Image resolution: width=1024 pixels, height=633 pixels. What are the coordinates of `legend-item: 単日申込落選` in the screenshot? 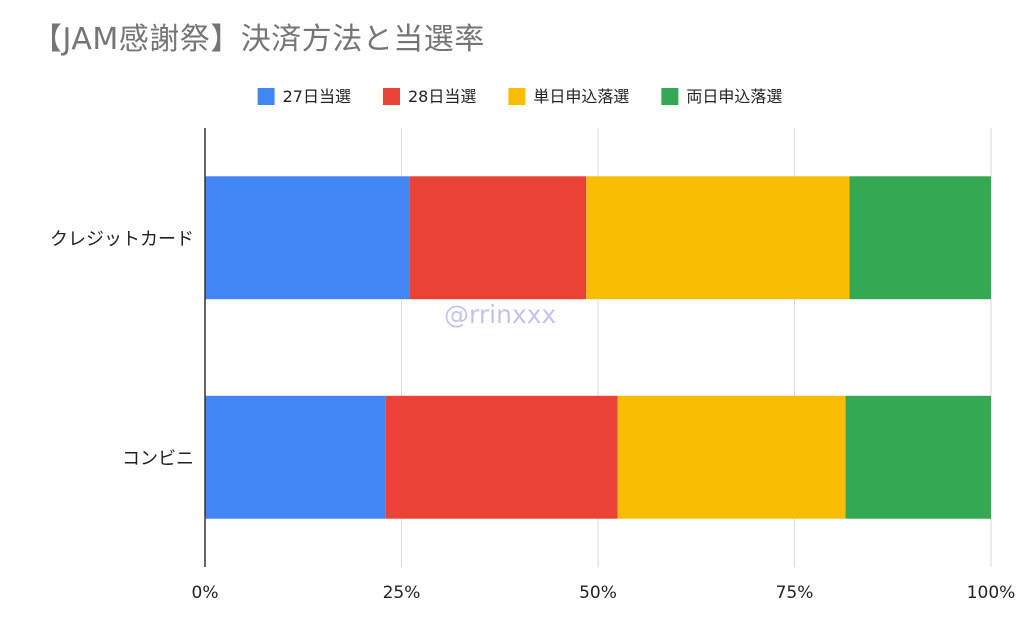 It's located at (568, 96).